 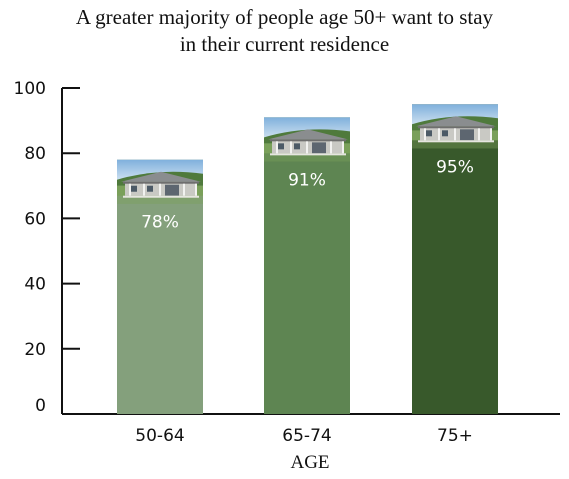 I want to click on x-tick-label: 65-74, so click(x=306, y=436).